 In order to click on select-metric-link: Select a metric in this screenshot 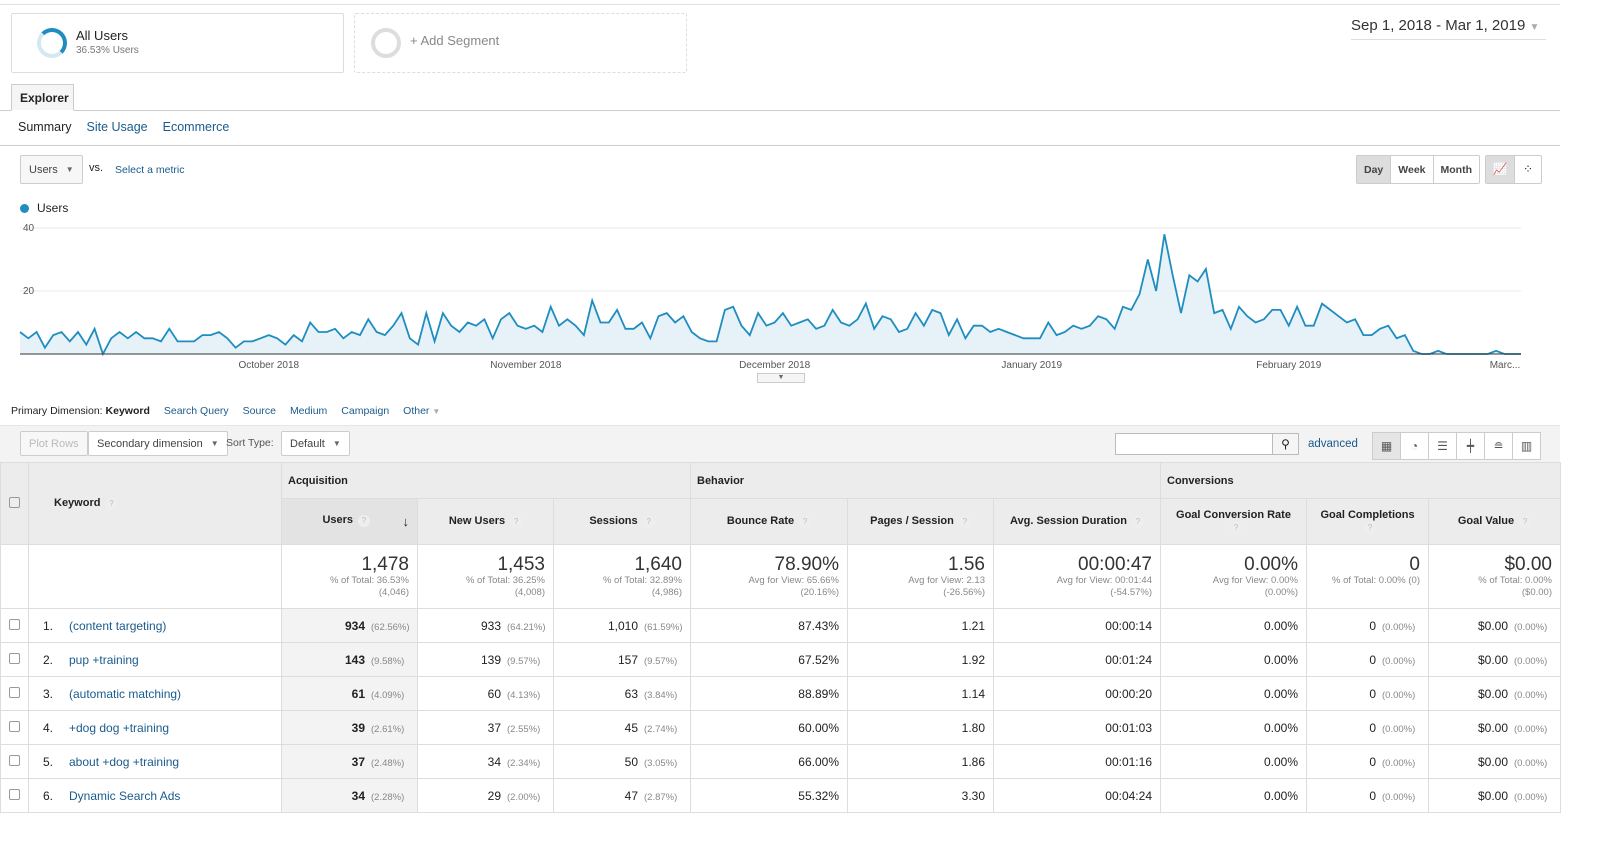, I will do `click(150, 170)`.